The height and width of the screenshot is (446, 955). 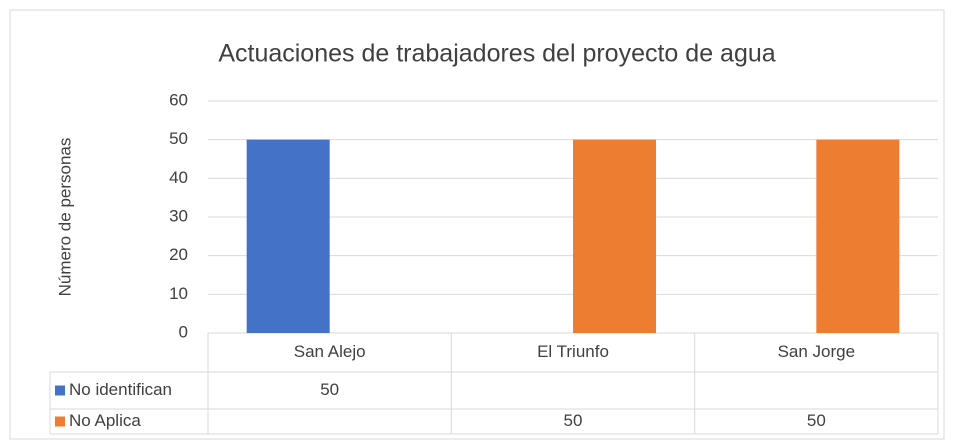 What do you see at coordinates (178, 293) in the screenshot?
I see `y-tick-label: 10` at bounding box center [178, 293].